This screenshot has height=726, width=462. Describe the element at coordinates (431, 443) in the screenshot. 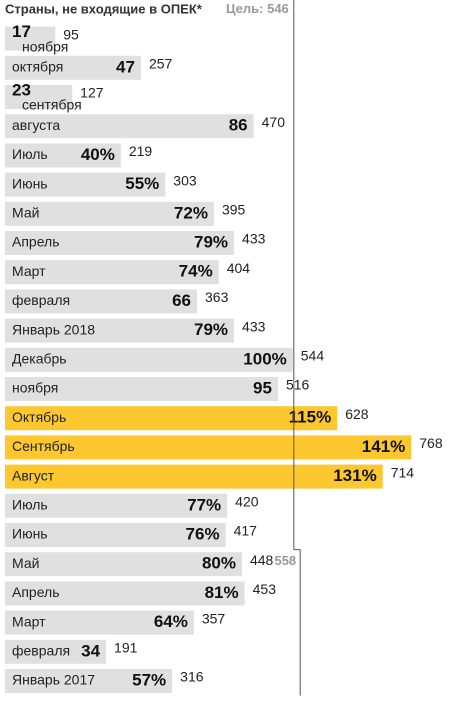

I see `value-label: 768` at that location.